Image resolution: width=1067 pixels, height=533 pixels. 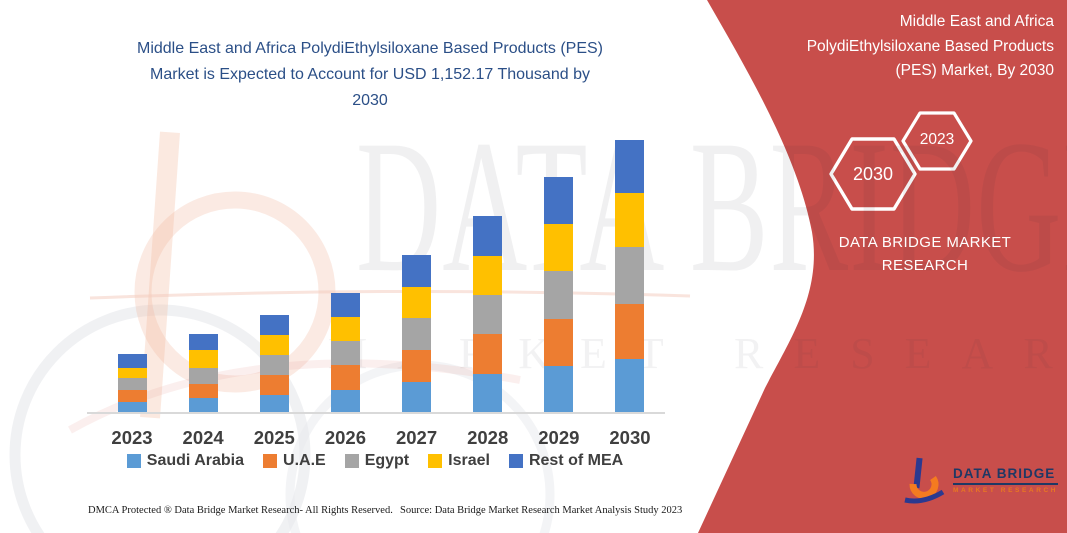 What do you see at coordinates (630, 275) in the screenshot?
I see `bar-segment-2030-egypt` at bounding box center [630, 275].